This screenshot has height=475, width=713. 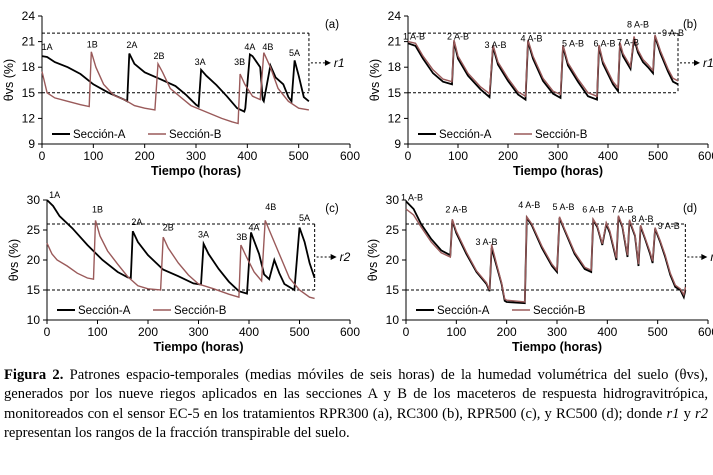 I want to click on peak-annotation: 5 A-B, so click(x=573, y=43).